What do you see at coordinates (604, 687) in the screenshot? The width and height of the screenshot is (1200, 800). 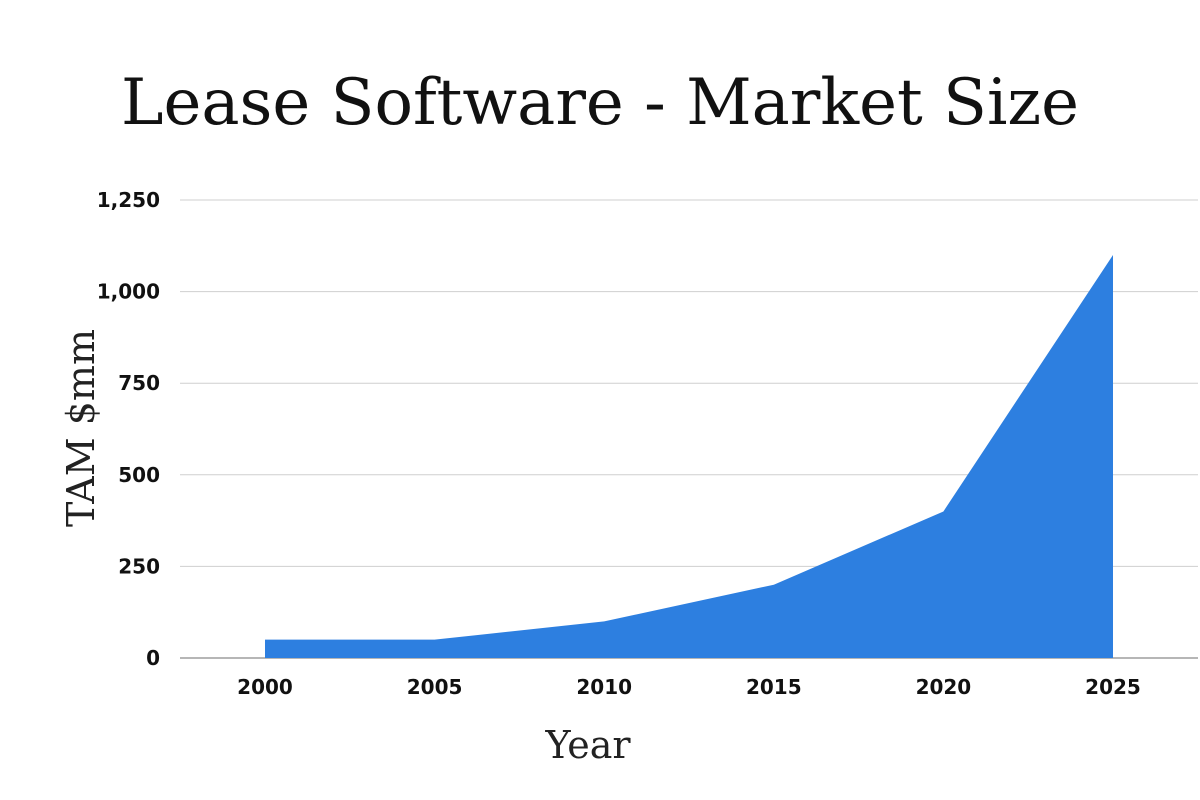 I see `x-tick-label: 2010` at bounding box center [604, 687].